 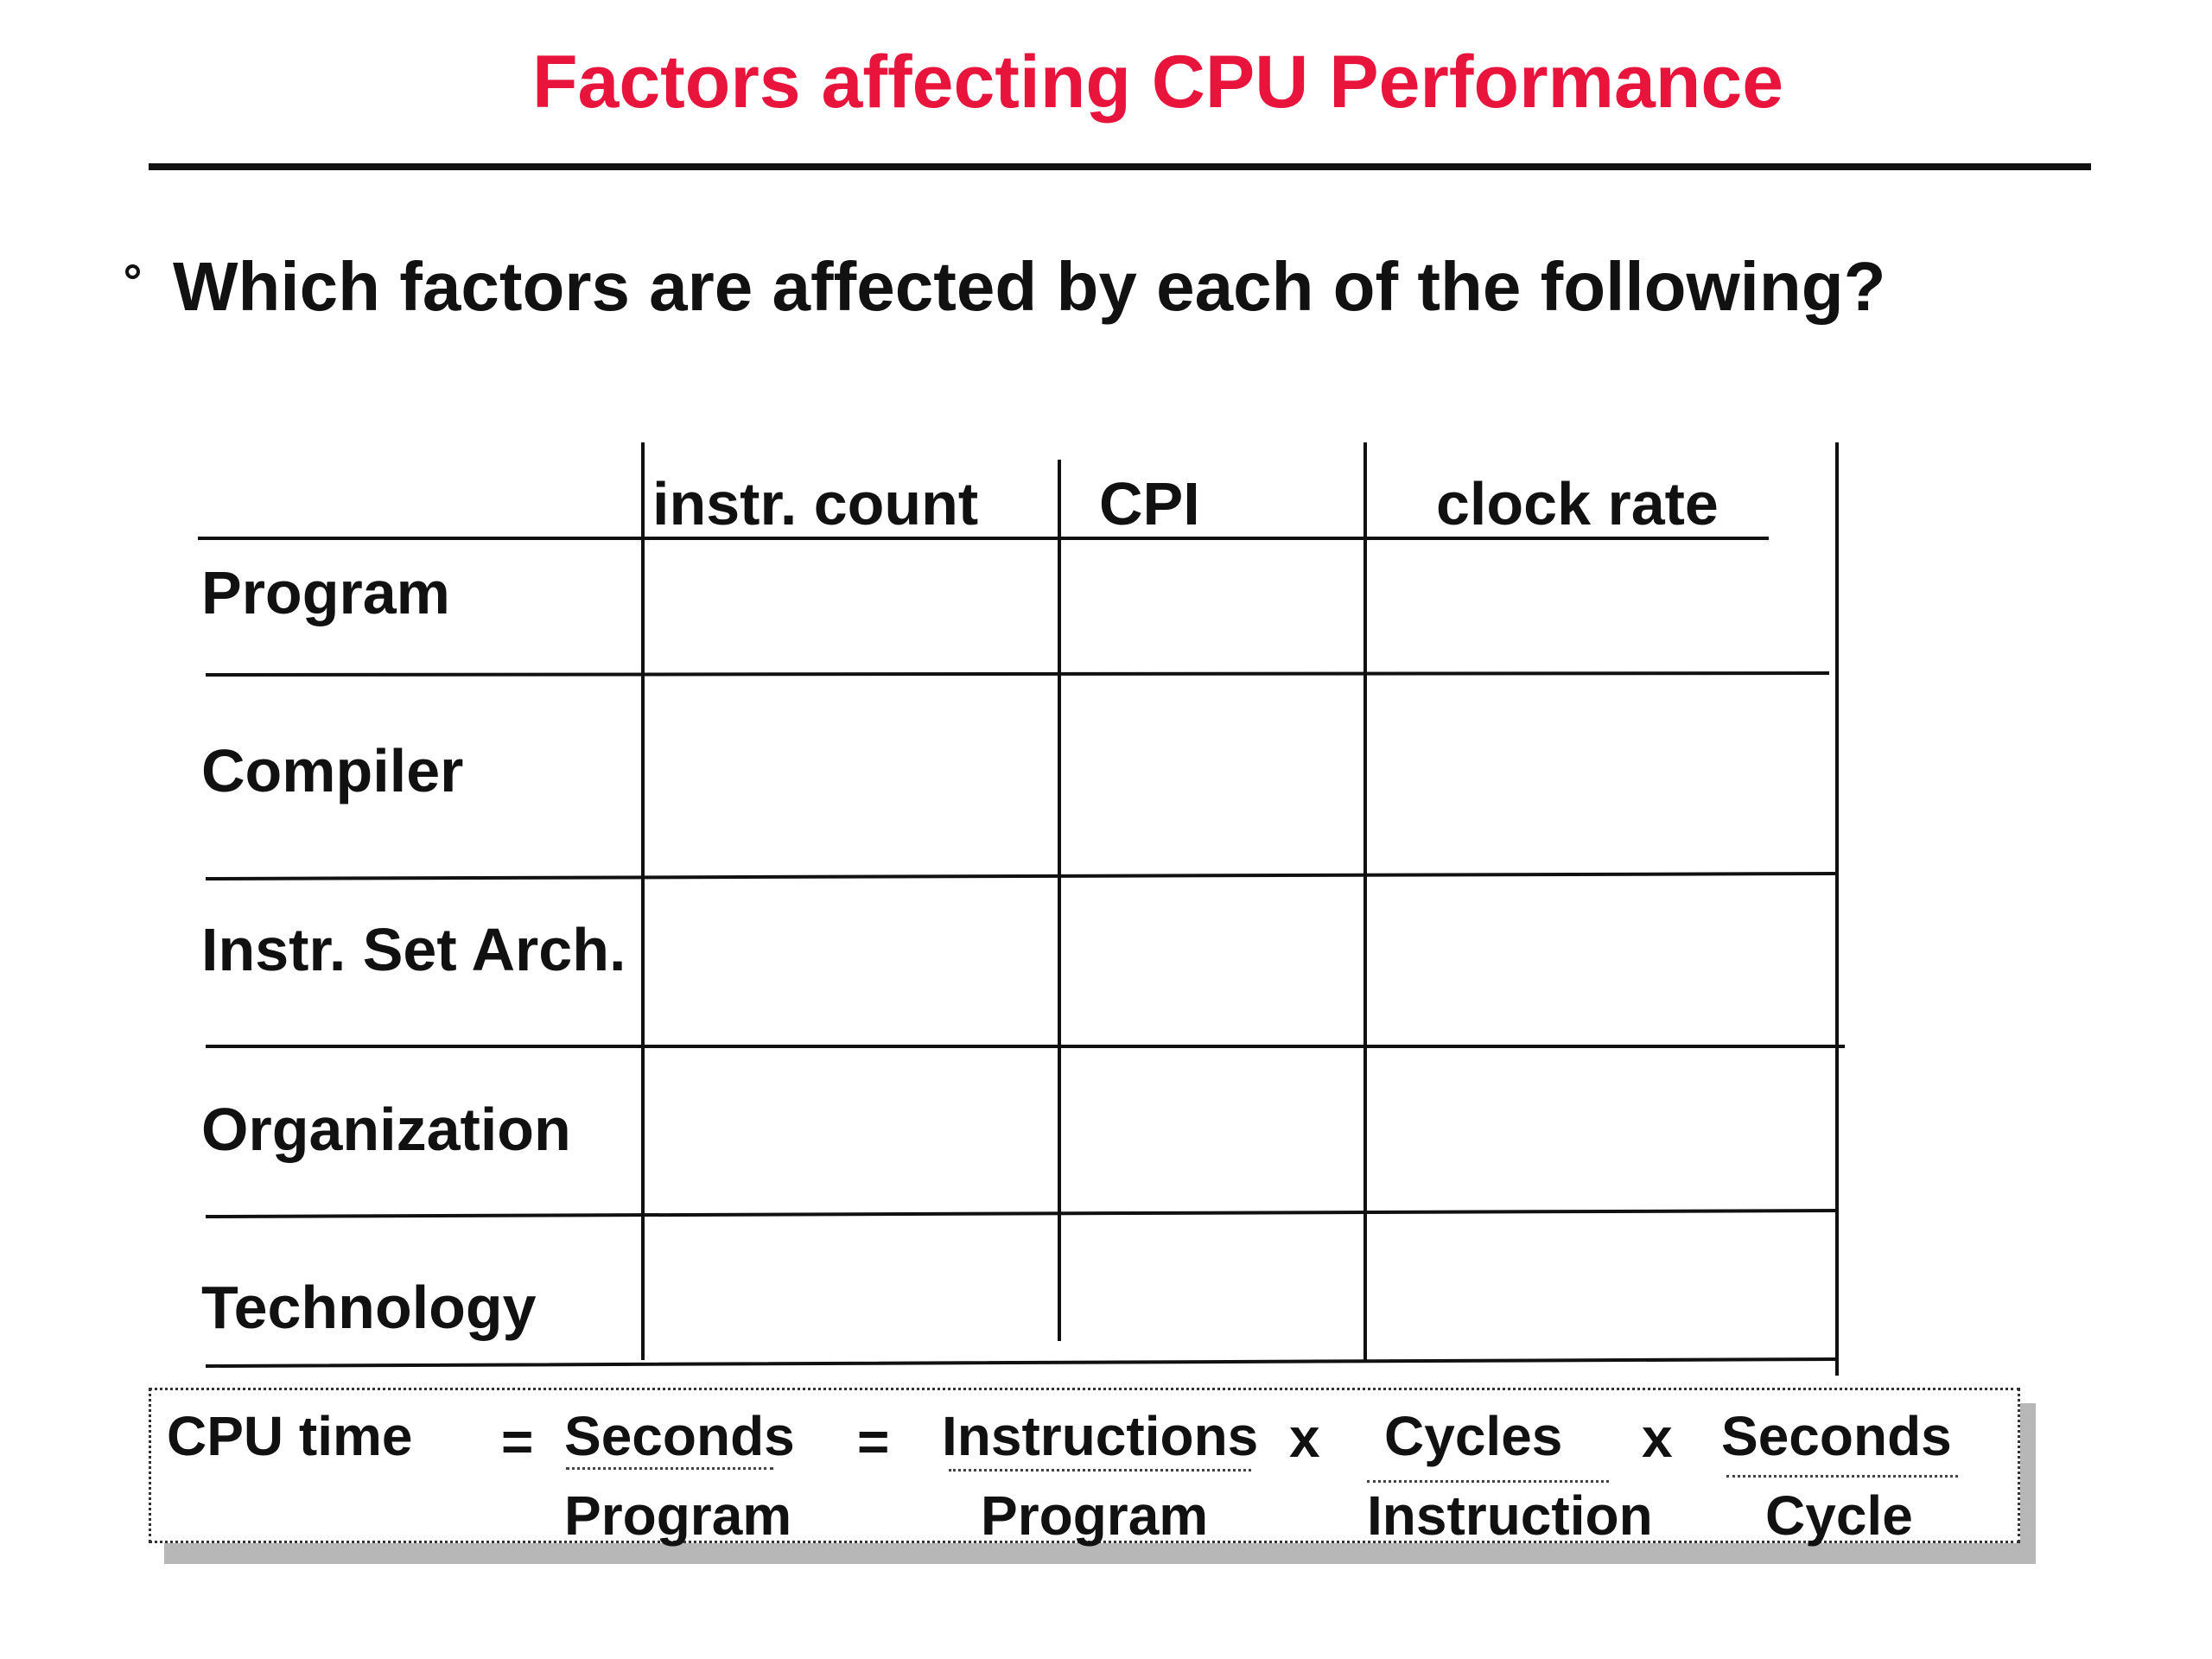 I want to click on formula-equals-2: =, so click(x=873, y=1441).